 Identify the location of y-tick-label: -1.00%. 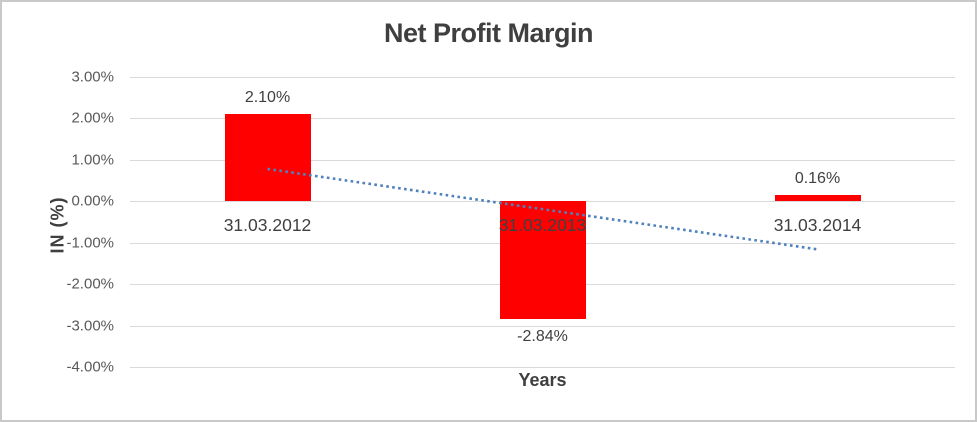
(90, 243).